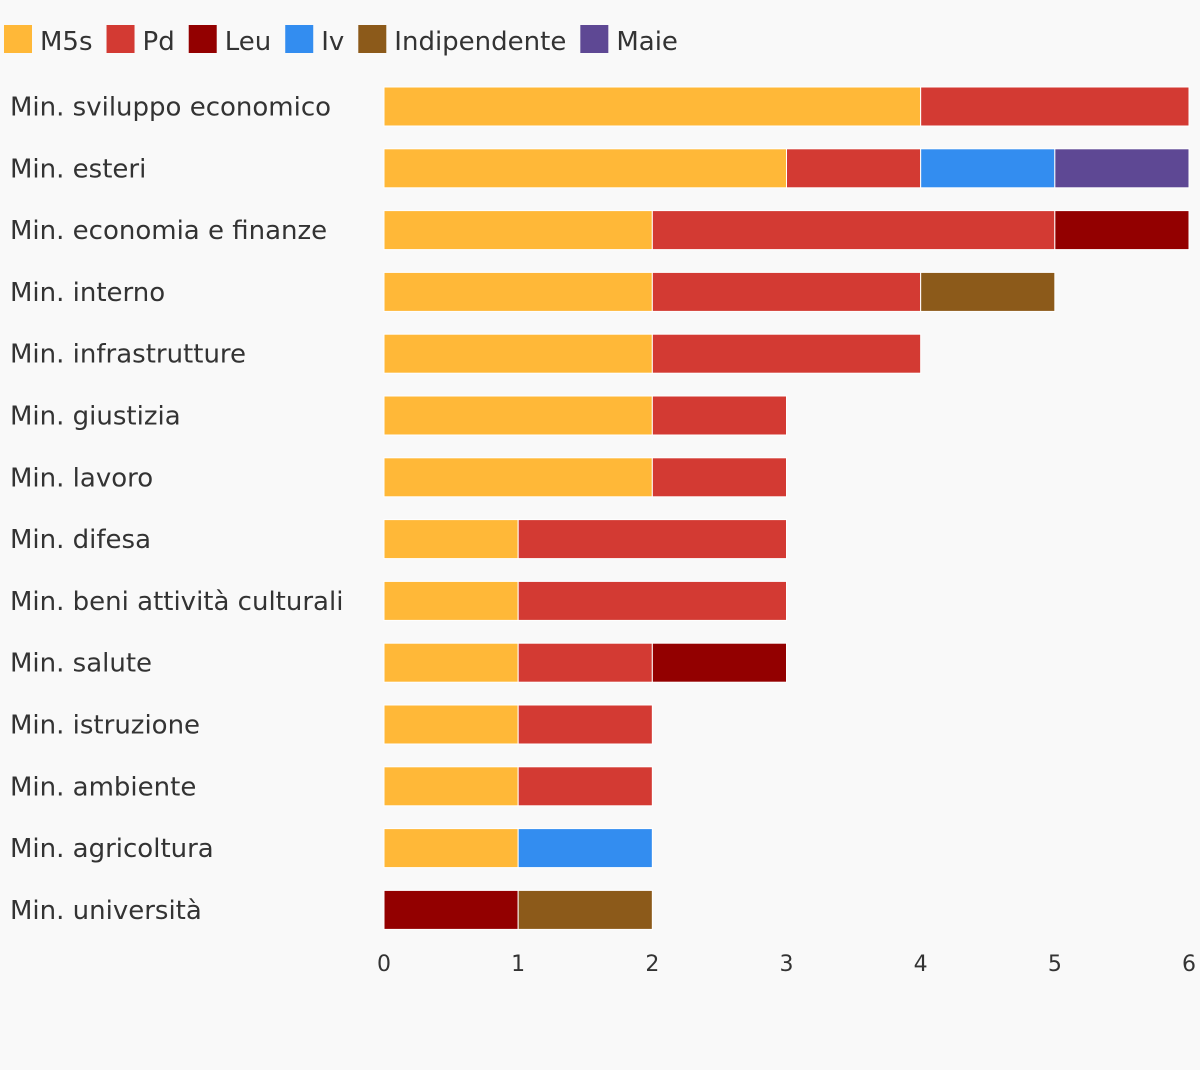 This screenshot has width=1200, height=1070. I want to click on category-label: Min. salute, so click(81, 664).